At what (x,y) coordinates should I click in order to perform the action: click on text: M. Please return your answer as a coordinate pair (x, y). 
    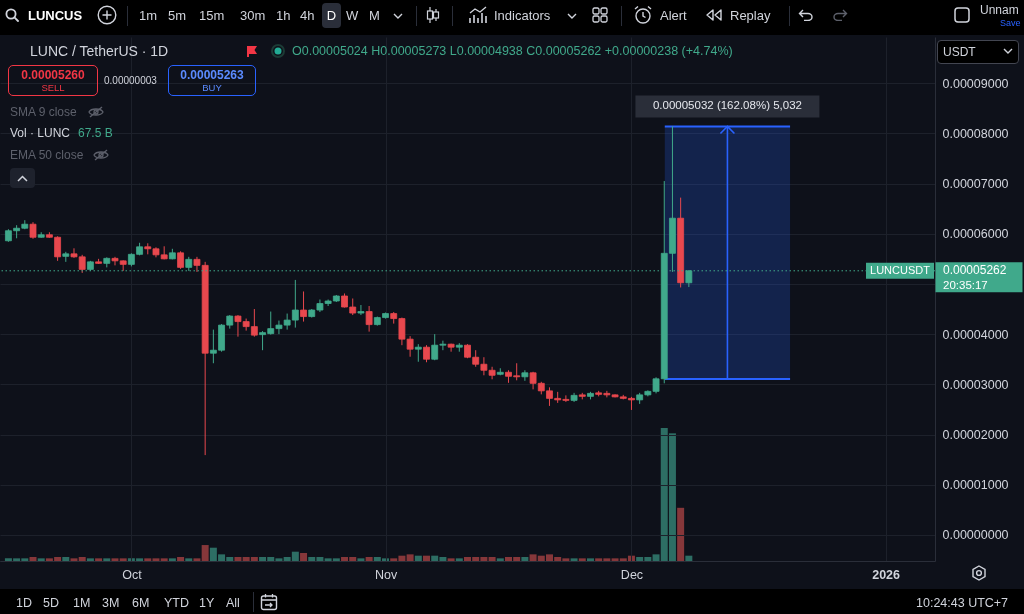
    Looking at the image, I should click on (374, 15).